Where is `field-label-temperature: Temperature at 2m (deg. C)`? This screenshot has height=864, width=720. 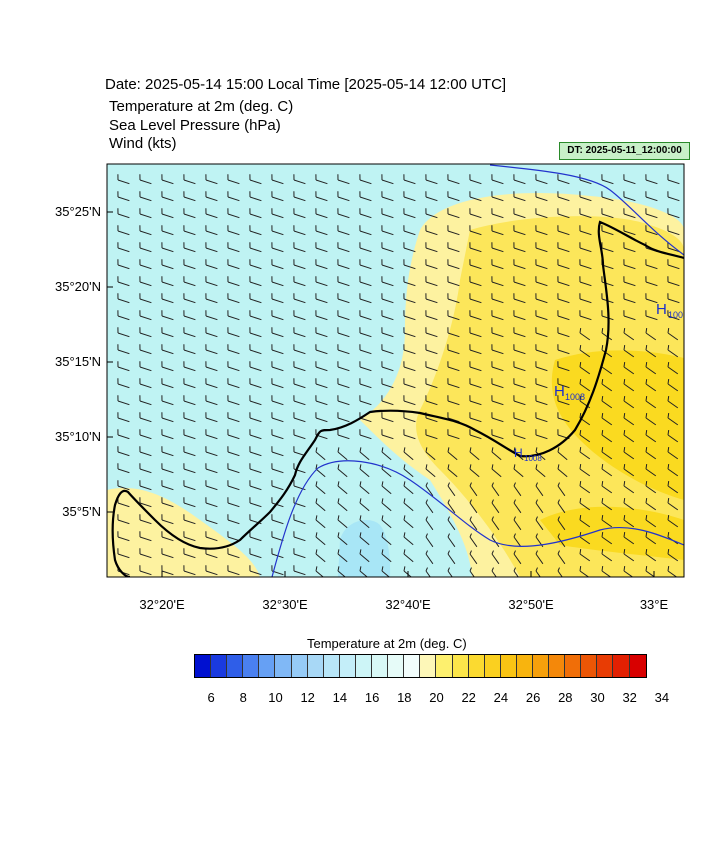 field-label-temperature: Temperature at 2m (deg. C) is located at coordinates (201, 106).